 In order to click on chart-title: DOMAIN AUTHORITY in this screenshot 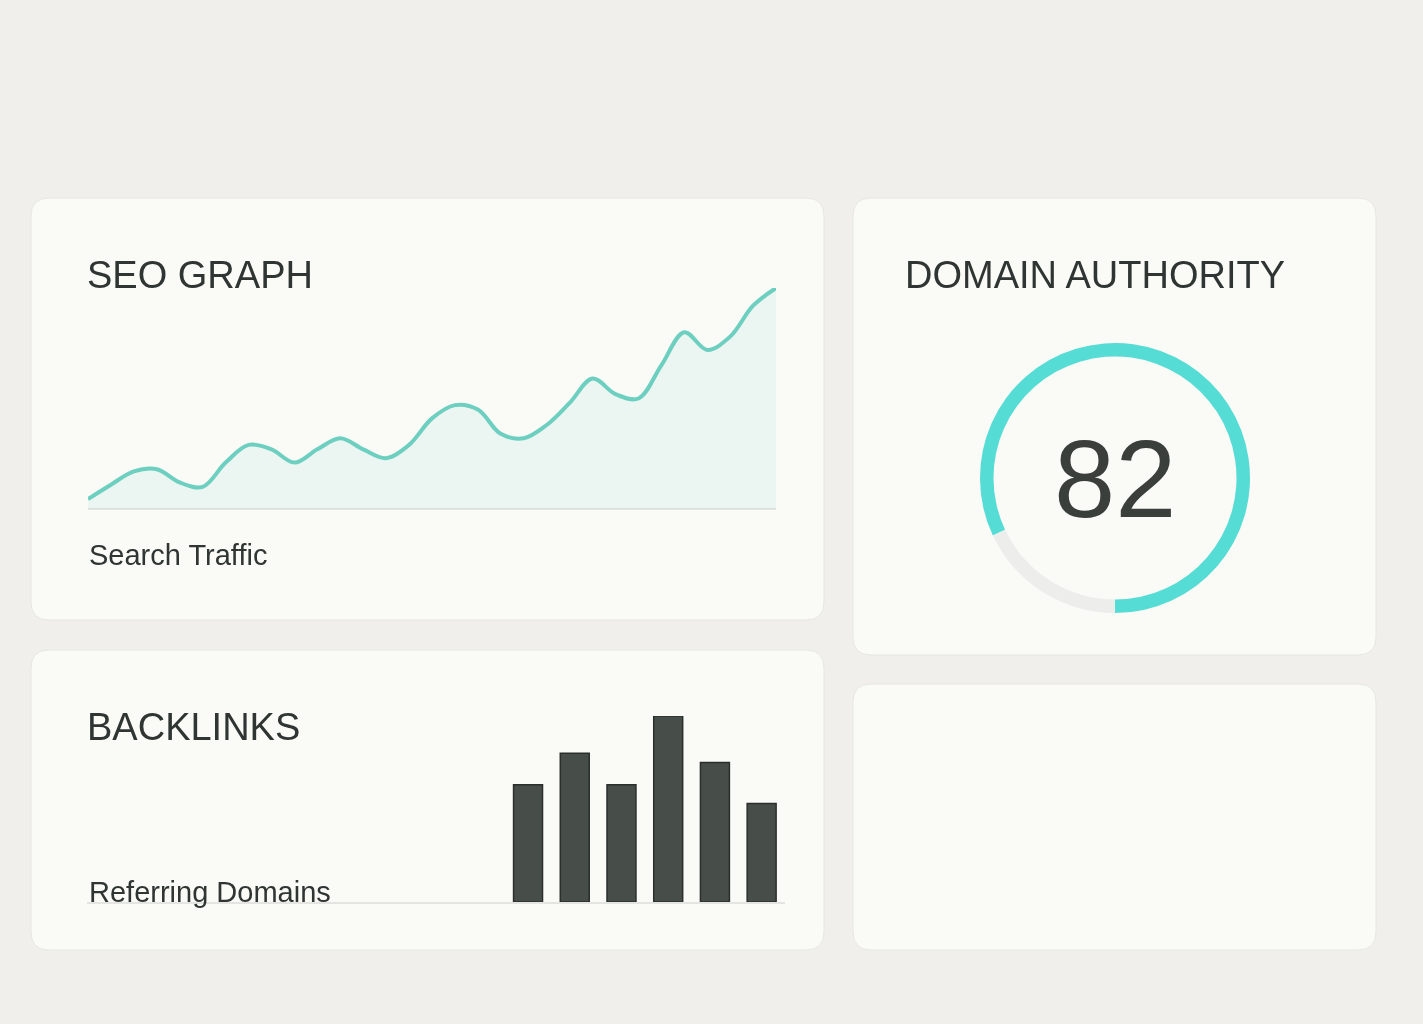, I will do `click(1095, 275)`.